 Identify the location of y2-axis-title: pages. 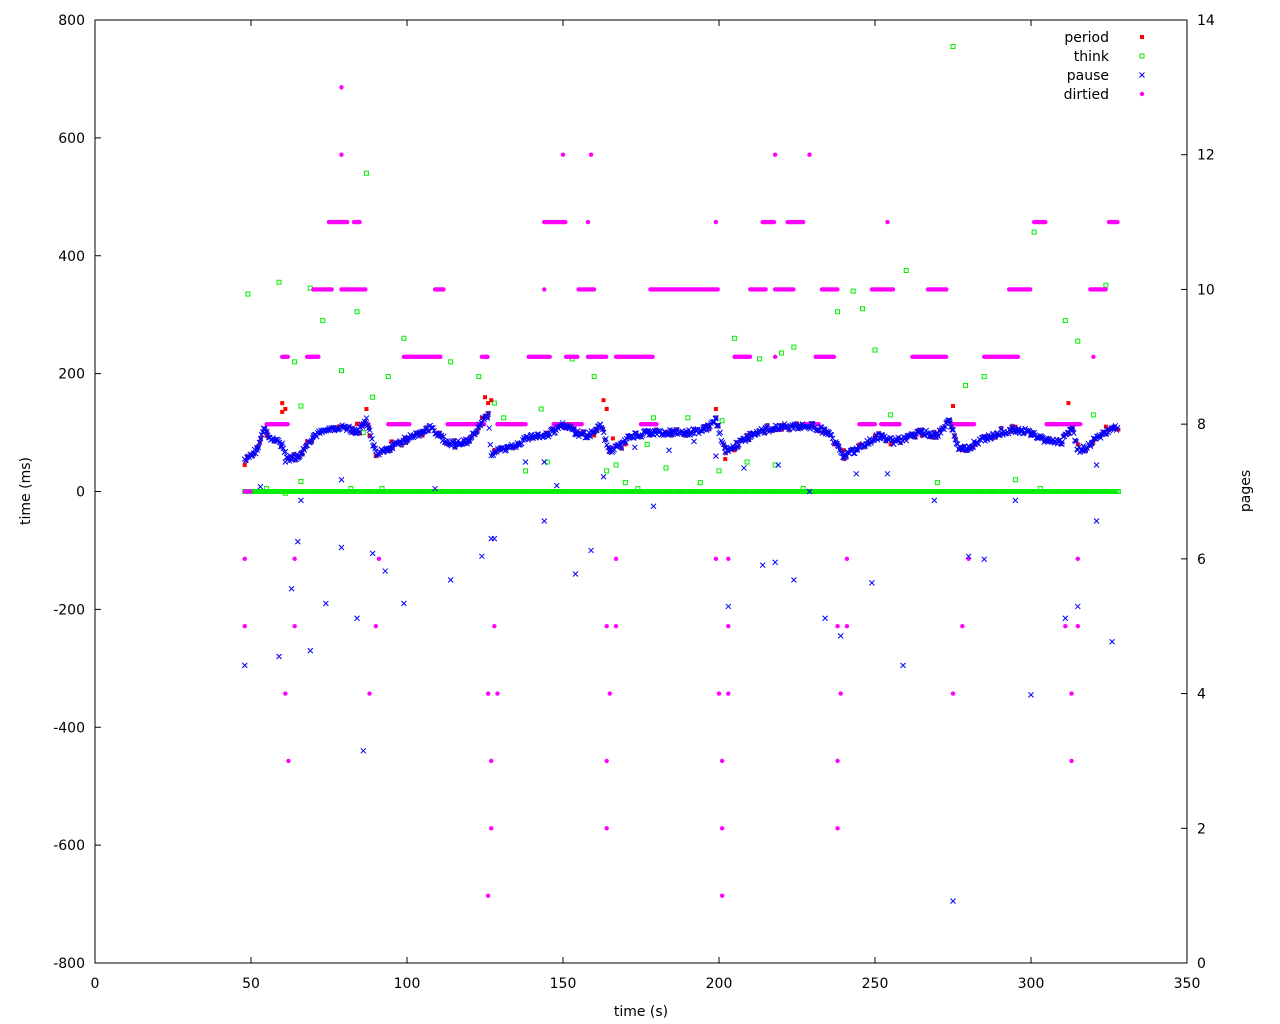
(1246, 491).